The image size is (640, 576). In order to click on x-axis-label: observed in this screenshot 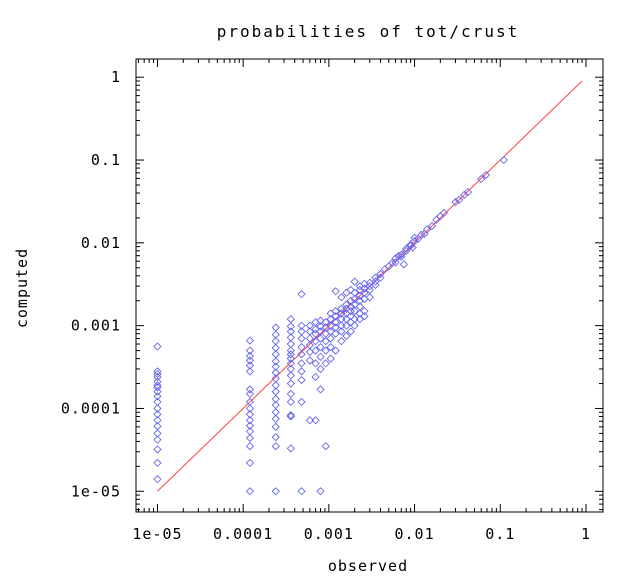, I will do `click(368, 566)`.